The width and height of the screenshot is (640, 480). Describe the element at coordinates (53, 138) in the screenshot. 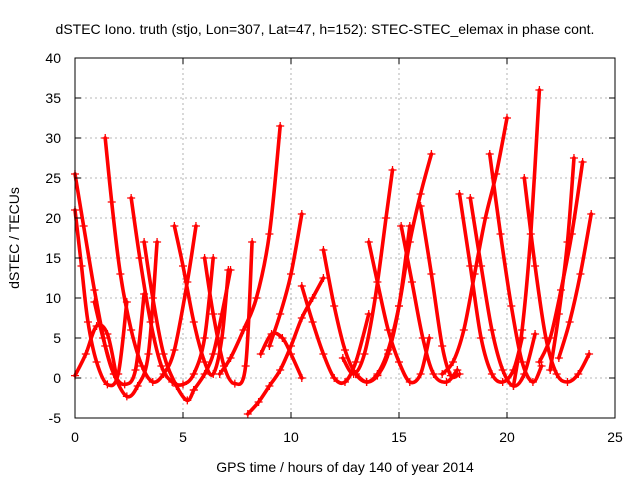

I see `y-tick-label: 30` at that location.